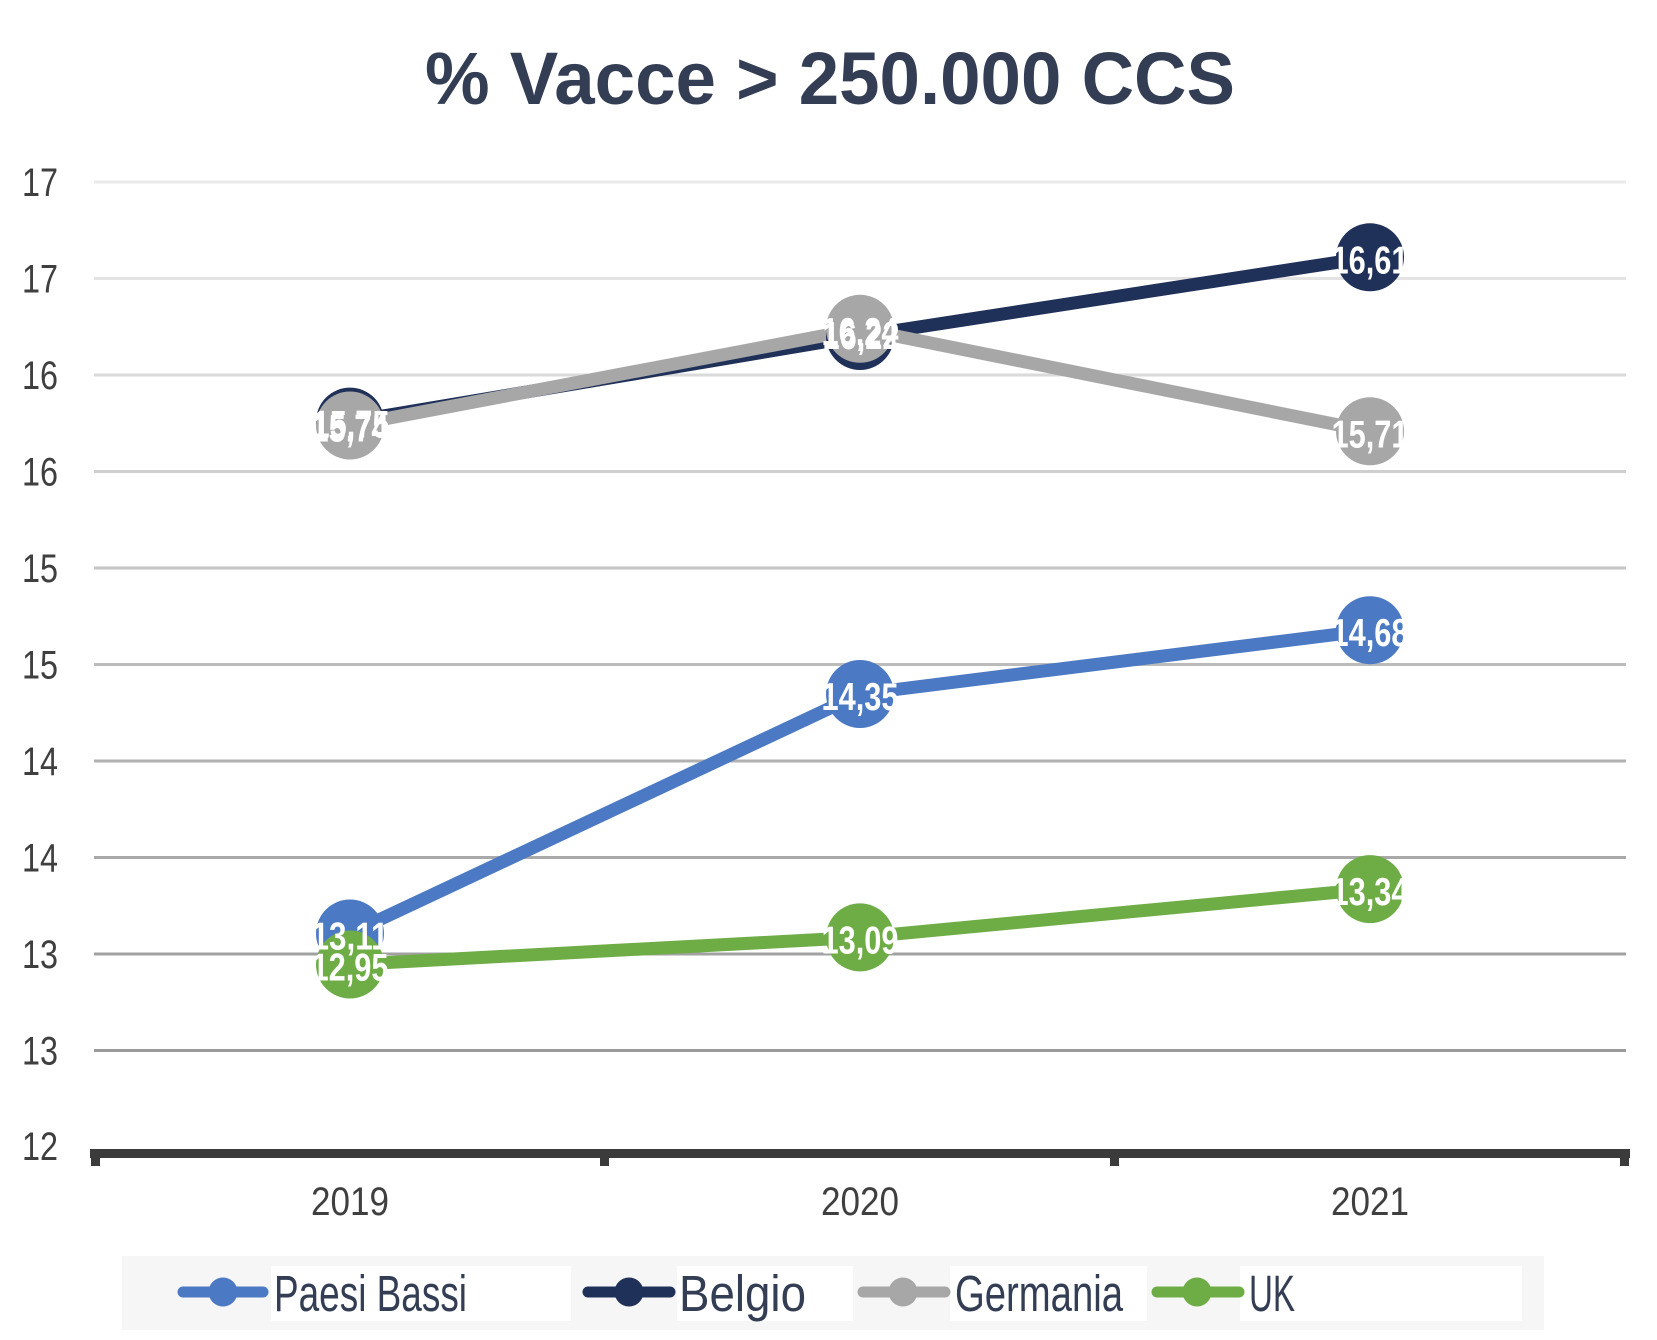 The height and width of the screenshot is (1340, 1657). I want to click on svg-text: Belgio, so click(742, 1293).